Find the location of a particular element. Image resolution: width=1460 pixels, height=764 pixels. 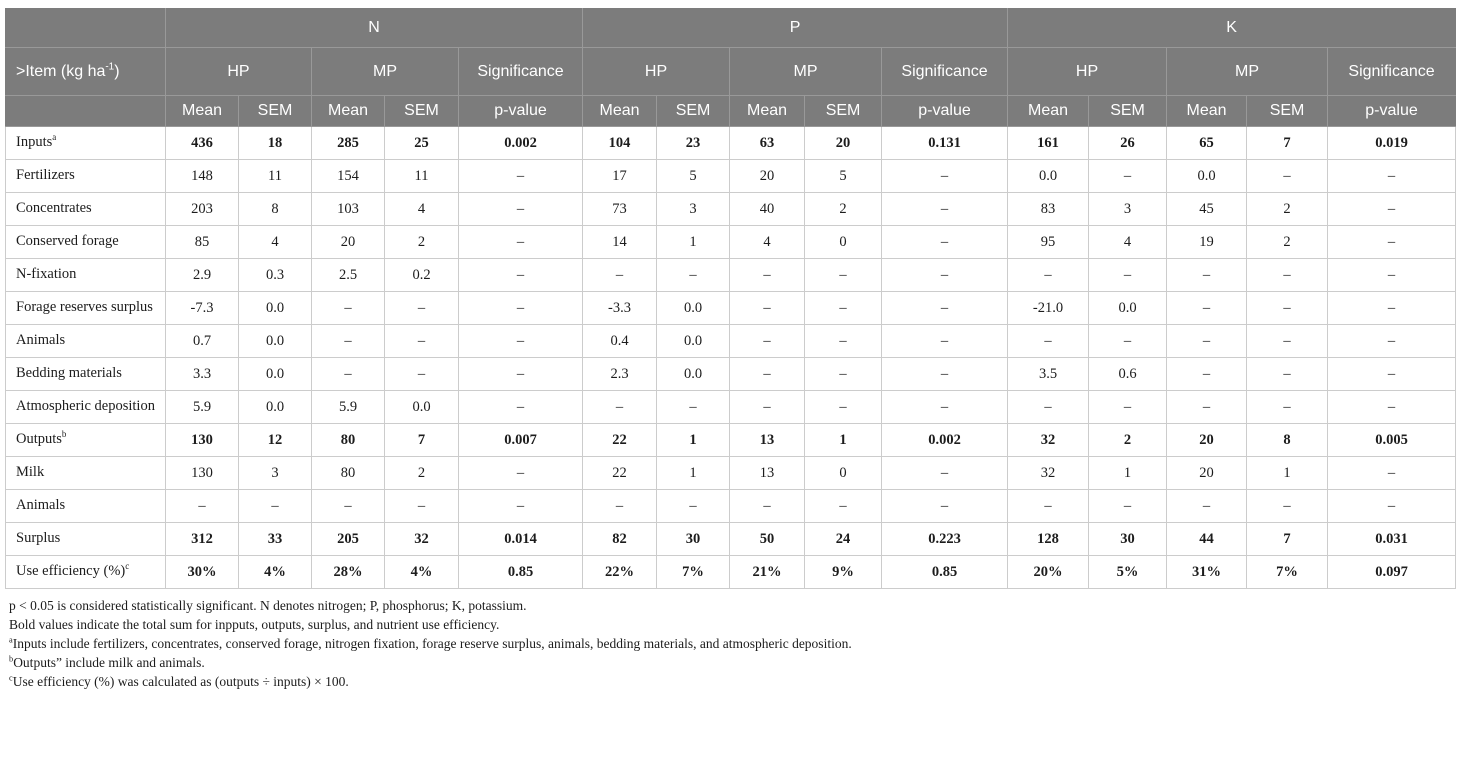

value-cell: 30 is located at coordinates (693, 539).